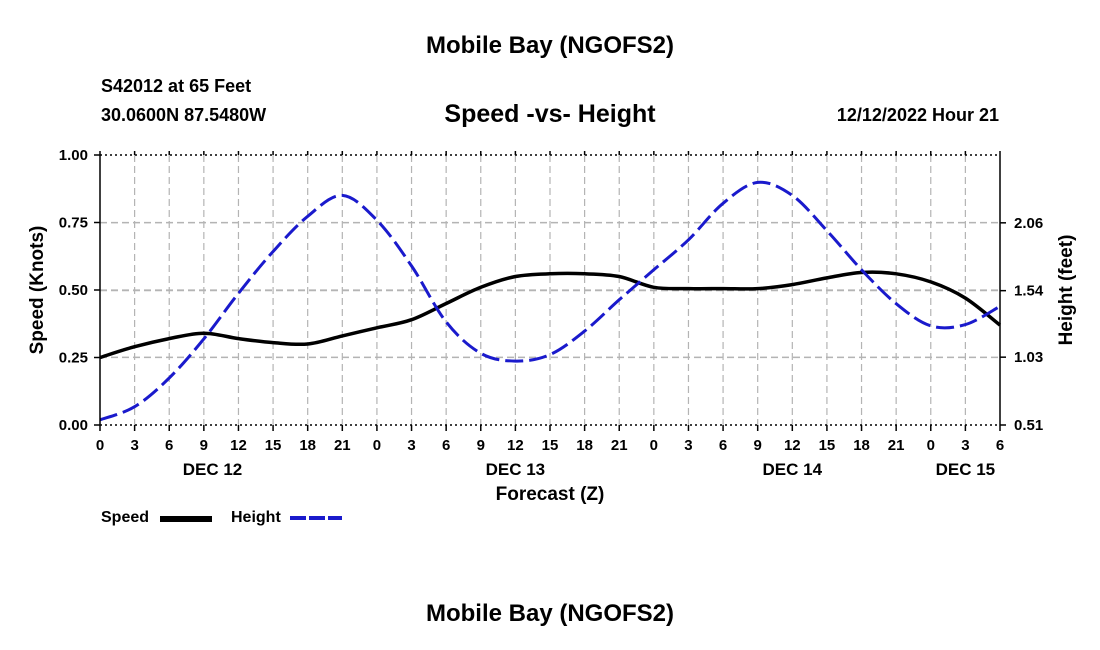 This screenshot has height=650, width=1100. Describe the element at coordinates (186, 519) in the screenshot. I see `legend-speed-swatch` at that location.